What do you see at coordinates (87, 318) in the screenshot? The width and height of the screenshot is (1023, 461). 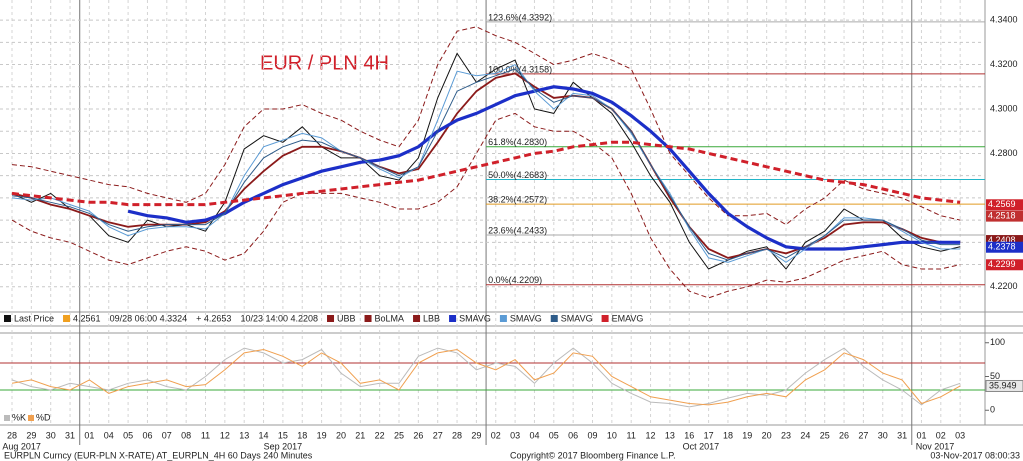 I see `legend-label: 4.2561` at bounding box center [87, 318].